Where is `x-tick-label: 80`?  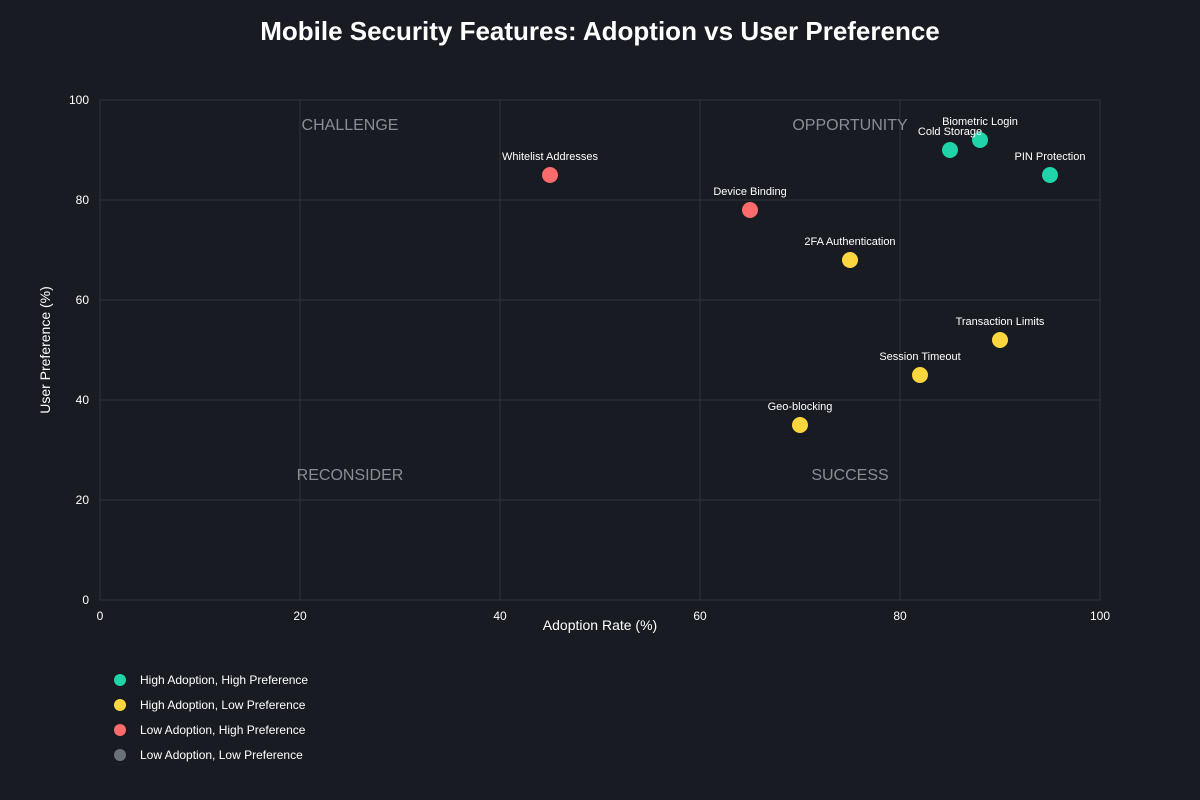
x-tick-label: 80 is located at coordinates (900, 616).